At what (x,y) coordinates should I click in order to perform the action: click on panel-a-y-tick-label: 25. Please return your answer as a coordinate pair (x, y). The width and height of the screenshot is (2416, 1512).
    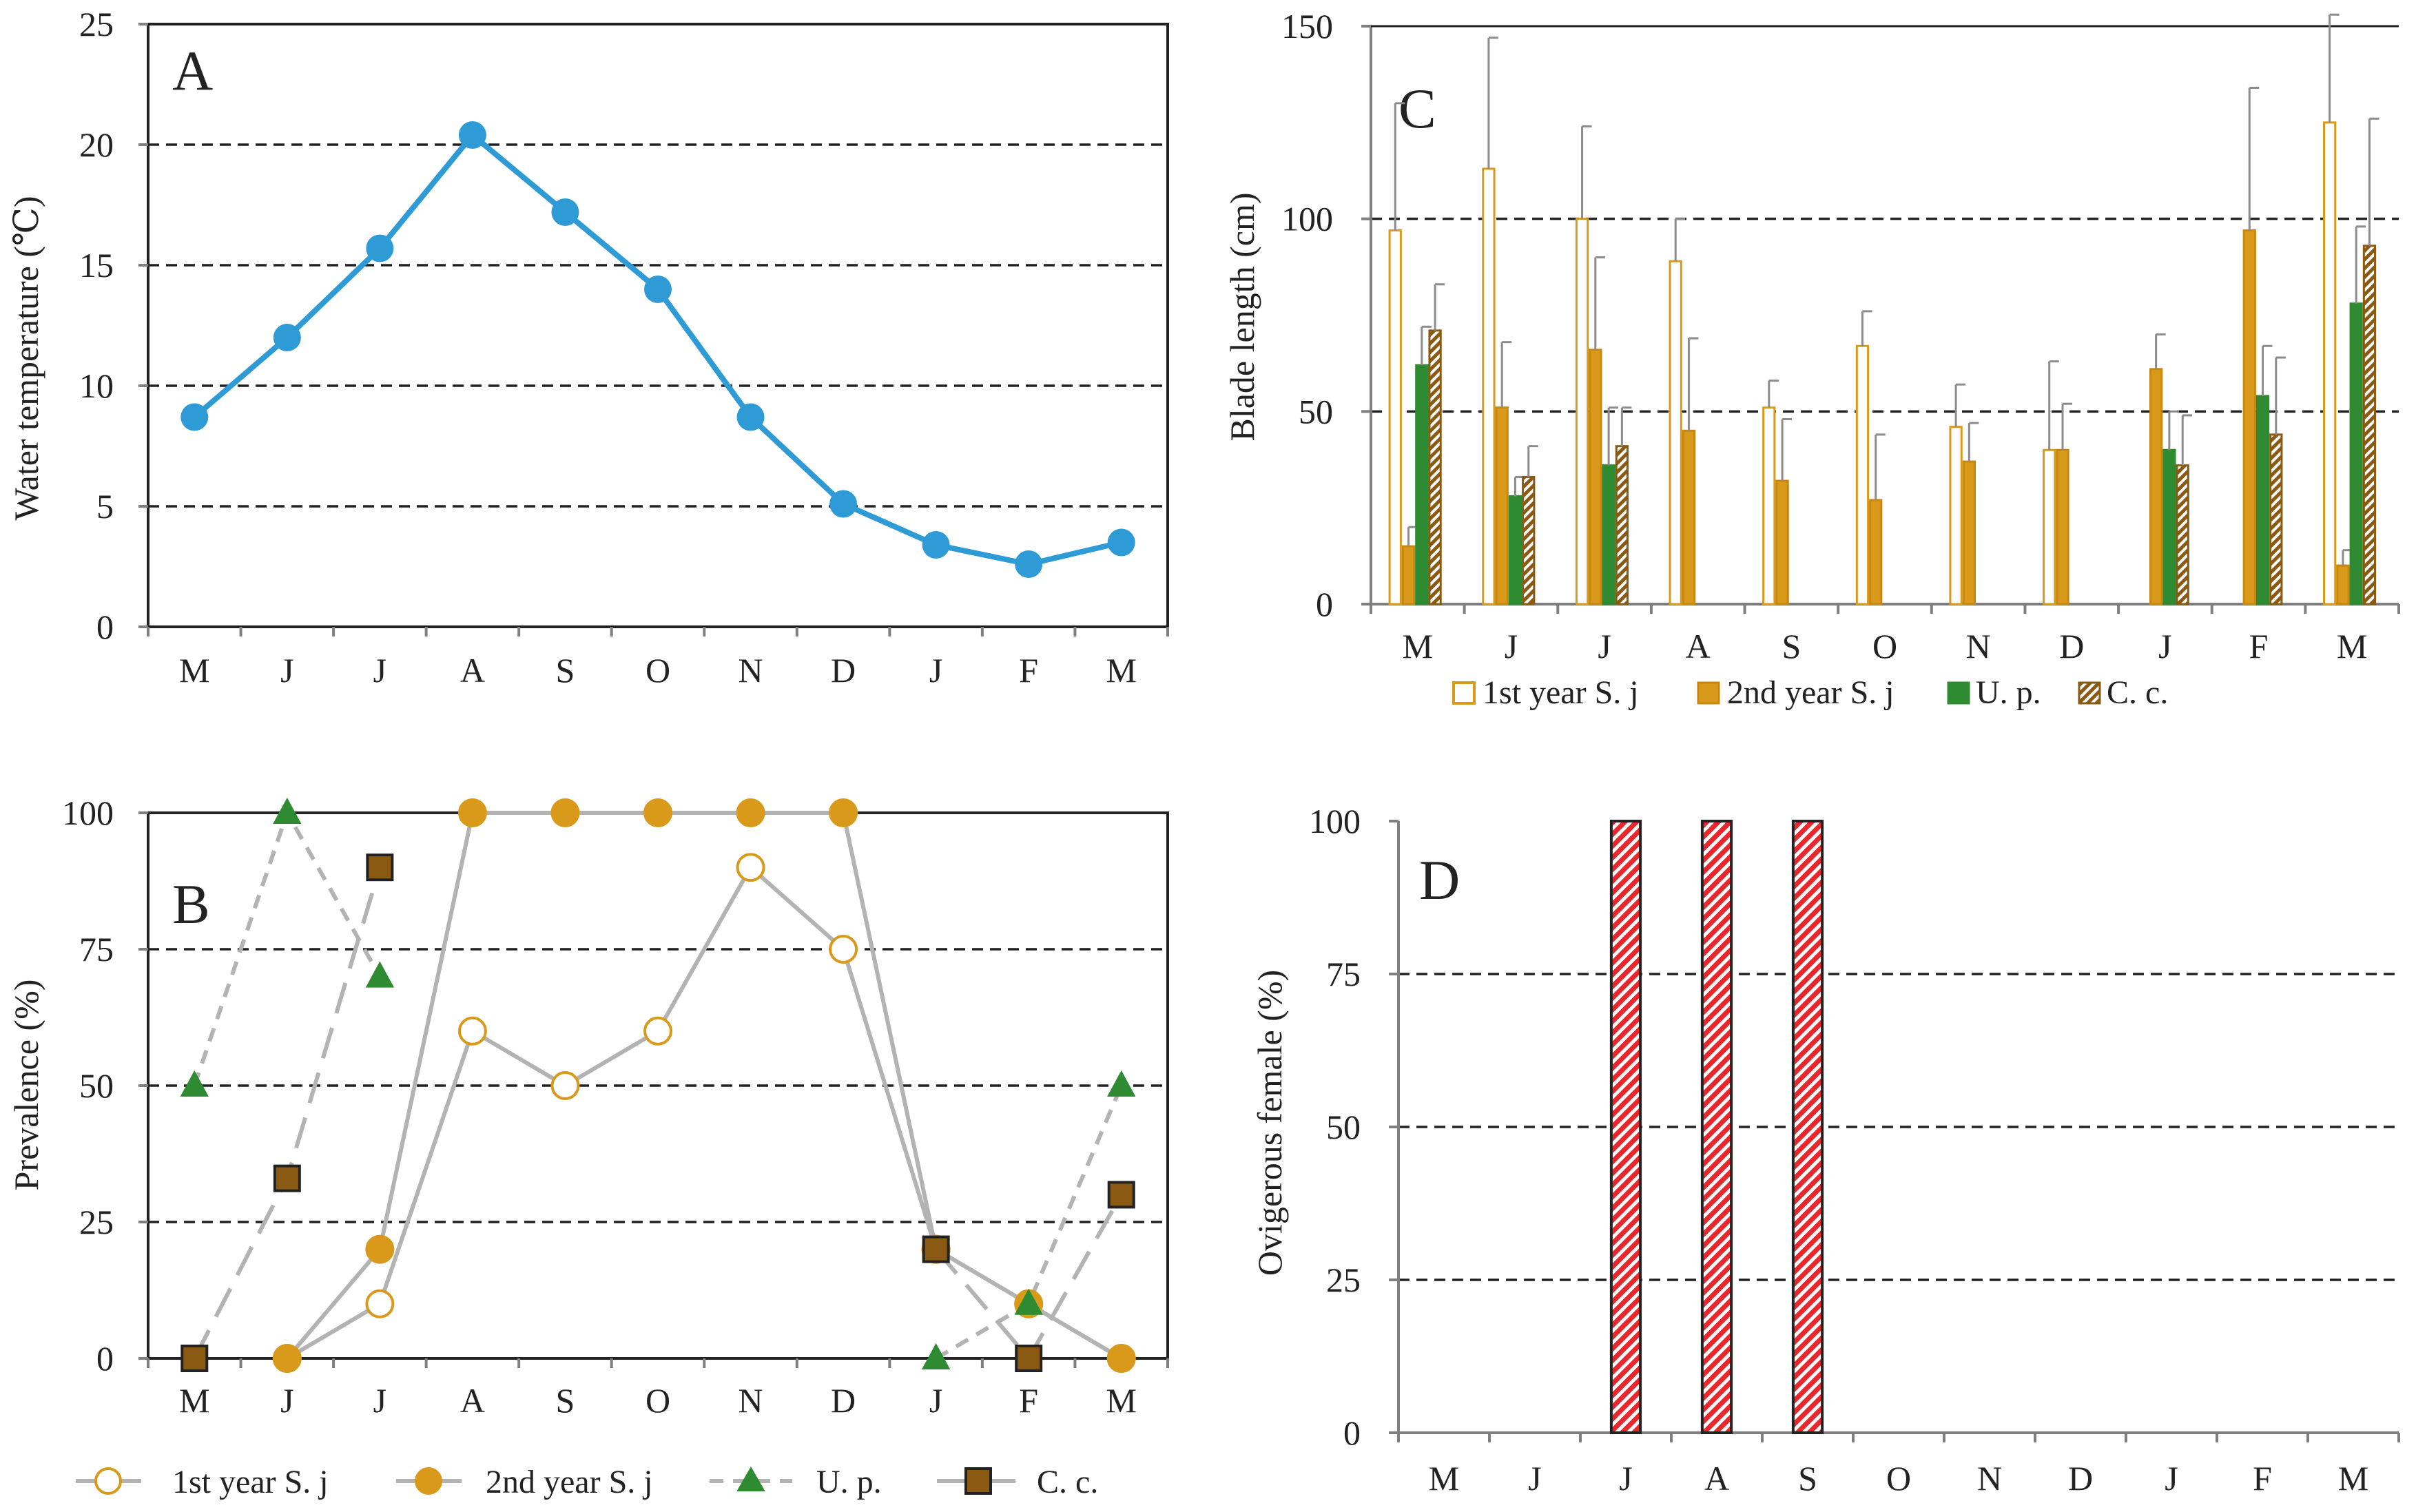
    Looking at the image, I should click on (96, 24).